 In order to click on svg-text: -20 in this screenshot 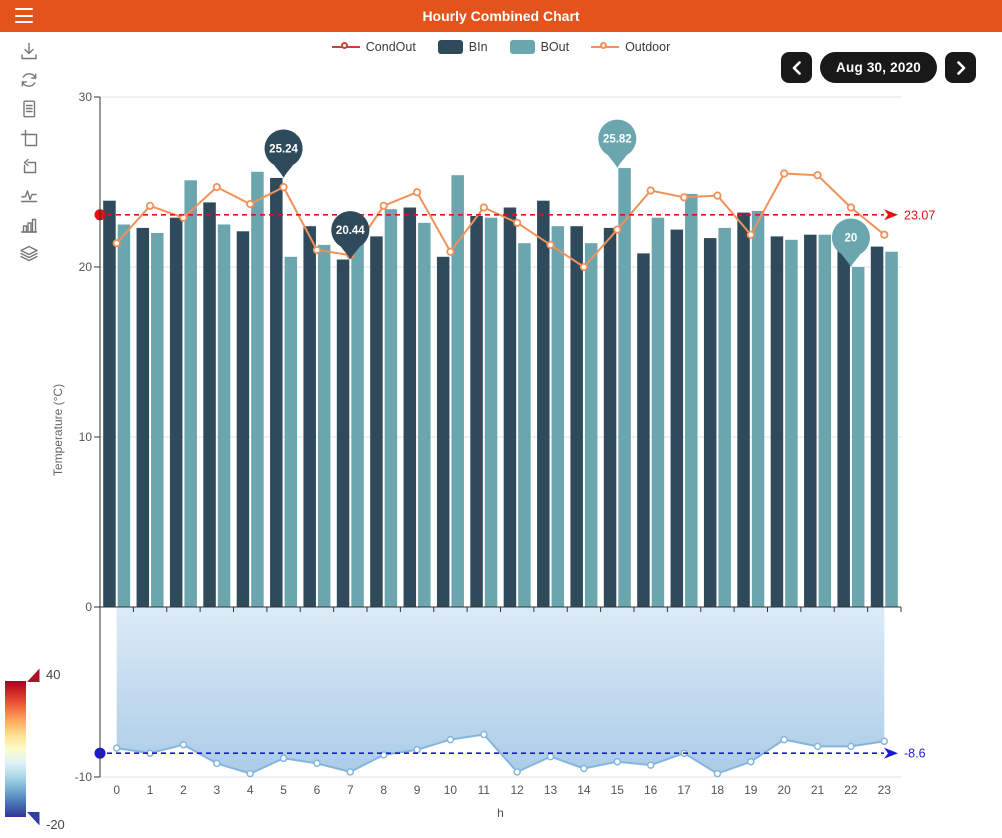, I will do `click(55, 824)`.